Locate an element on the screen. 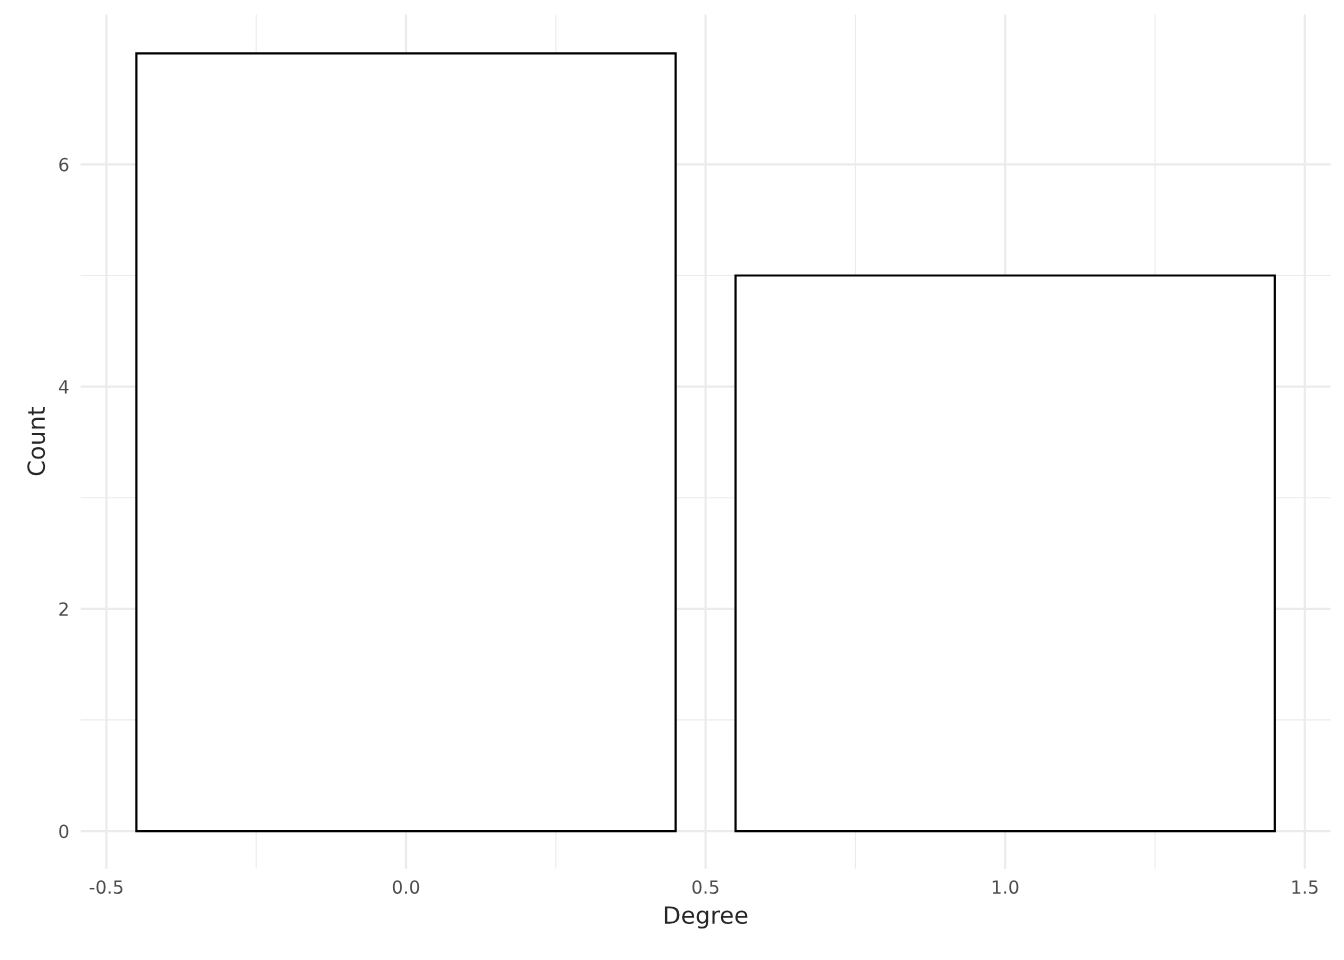 The height and width of the screenshot is (960, 1344). x-tick-label: -0.5 is located at coordinates (106, 887).